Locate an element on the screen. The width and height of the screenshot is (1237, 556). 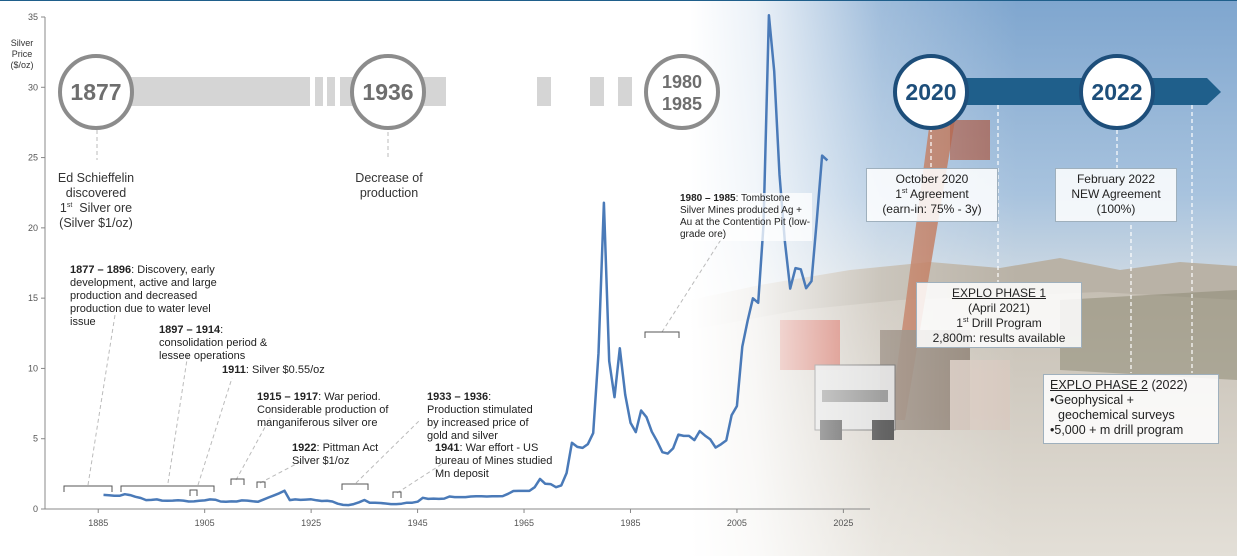
y-tick-label: 5 is located at coordinates (35, 439).